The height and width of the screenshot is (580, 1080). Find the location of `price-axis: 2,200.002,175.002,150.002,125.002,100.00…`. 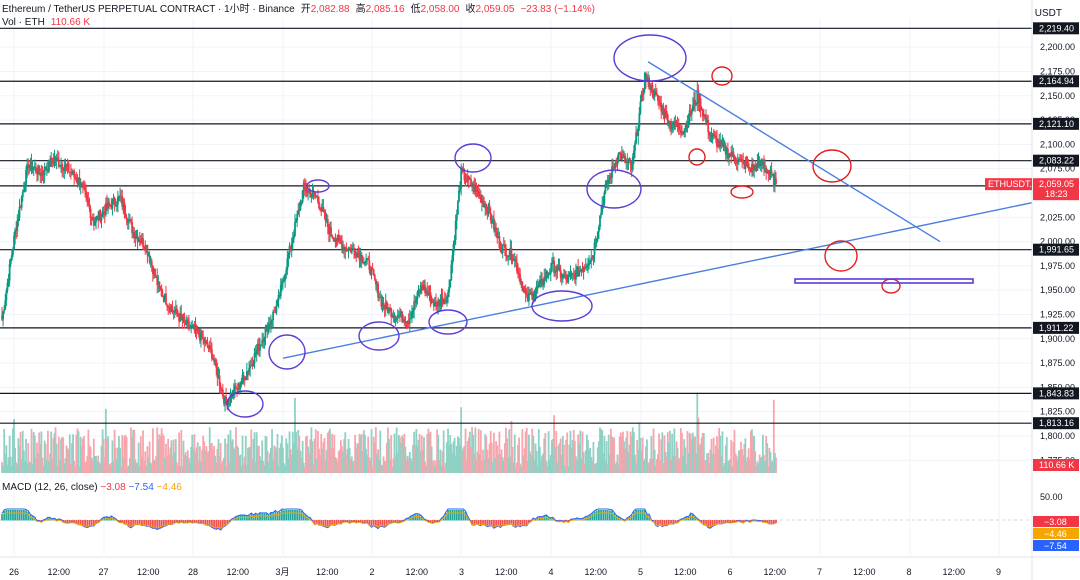

price-axis: 2,200.002,175.002,150.002,125.002,100.00… is located at coordinates (1032, 290).